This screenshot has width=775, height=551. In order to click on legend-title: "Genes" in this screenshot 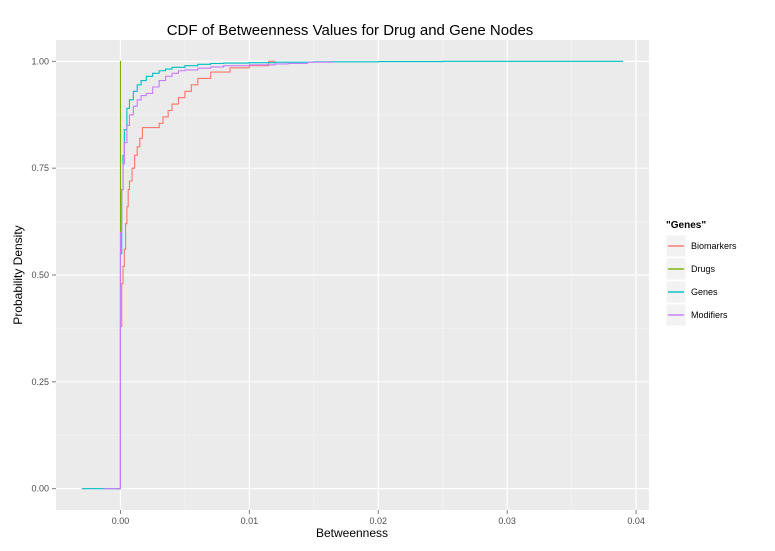, I will do `click(686, 225)`.